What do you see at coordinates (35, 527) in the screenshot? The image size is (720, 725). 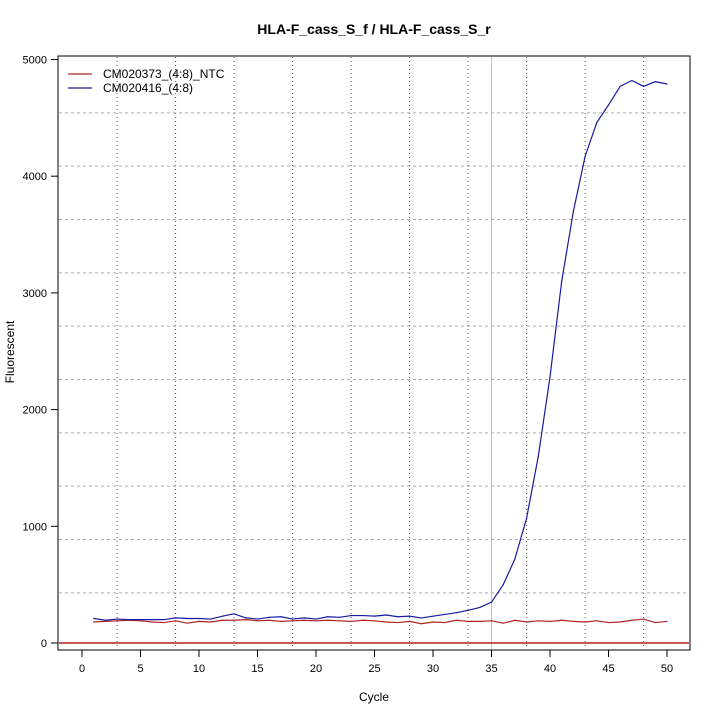 I see `y-tick-label: 1000` at bounding box center [35, 527].